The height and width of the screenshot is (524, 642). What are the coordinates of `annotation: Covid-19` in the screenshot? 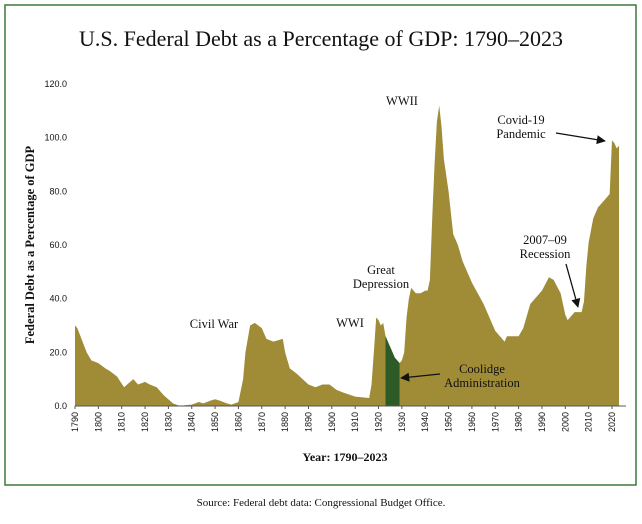 It's located at (520, 120).